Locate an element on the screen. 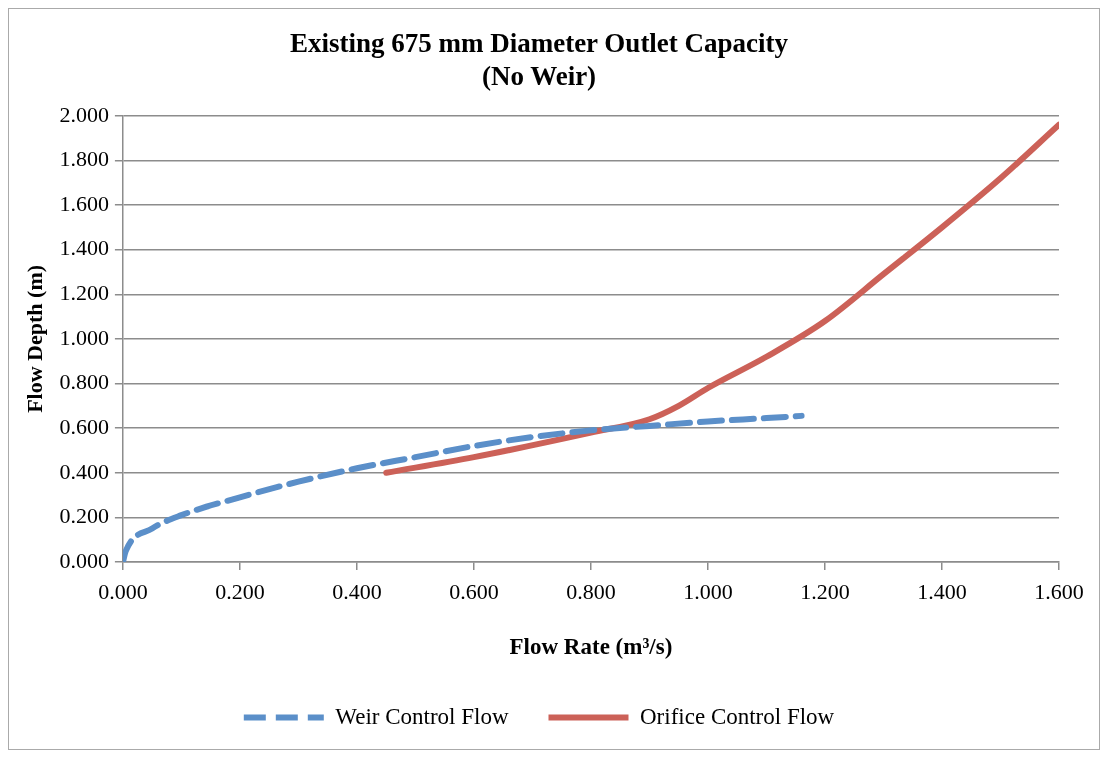 This screenshot has width=1109, height=759. y-tick-label: 0.800 is located at coordinates (84, 382).